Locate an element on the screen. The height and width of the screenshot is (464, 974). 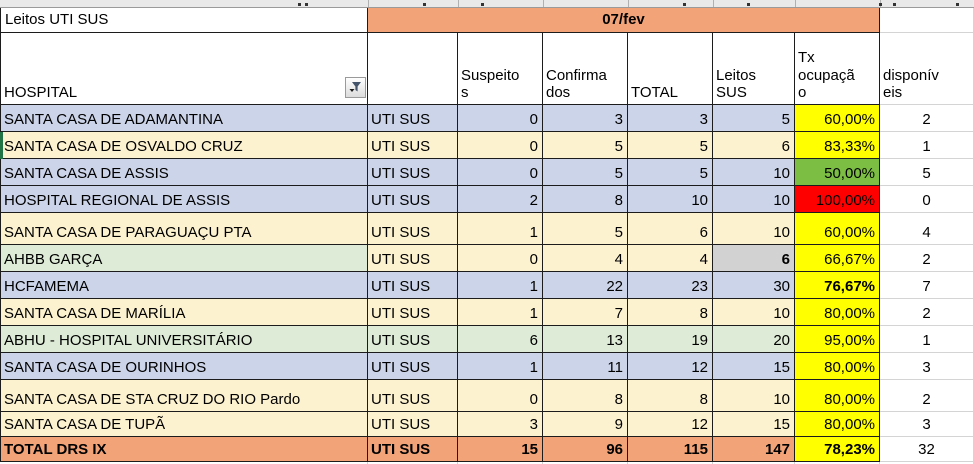
column-header-beds: Leitos SUS is located at coordinates (754, 69).